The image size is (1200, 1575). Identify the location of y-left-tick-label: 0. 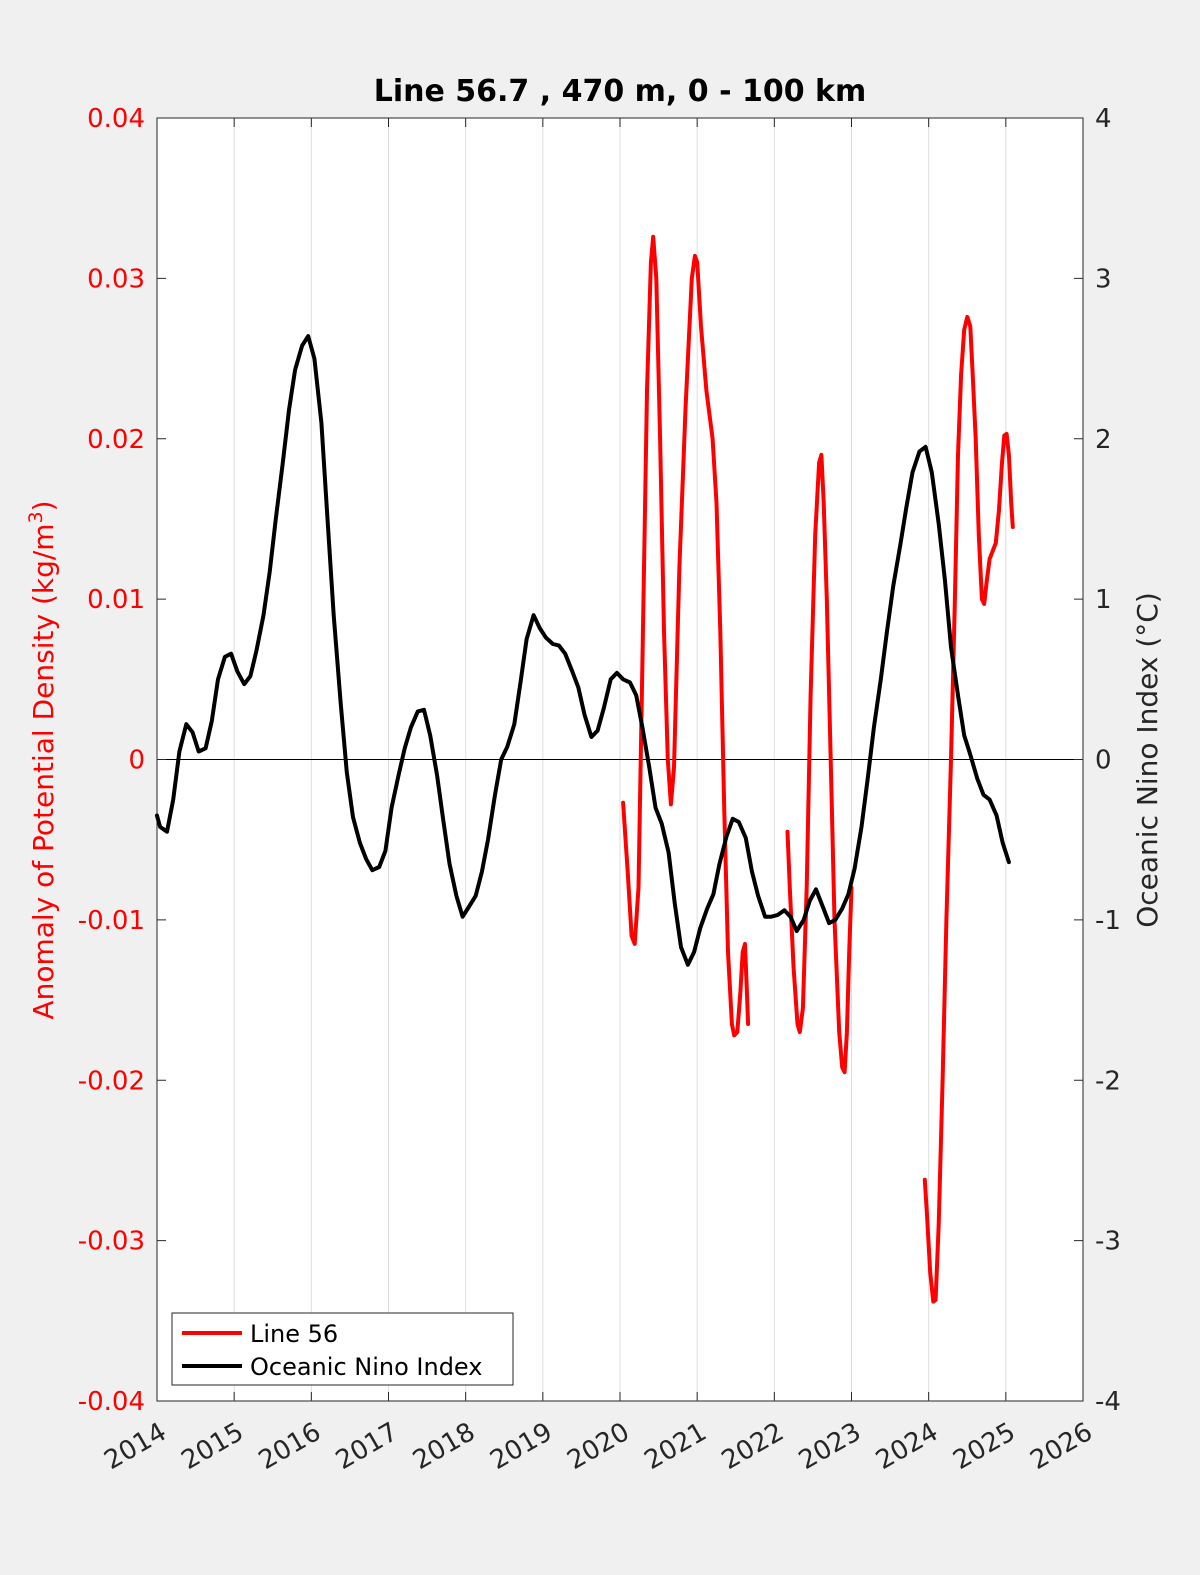
(136, 761).